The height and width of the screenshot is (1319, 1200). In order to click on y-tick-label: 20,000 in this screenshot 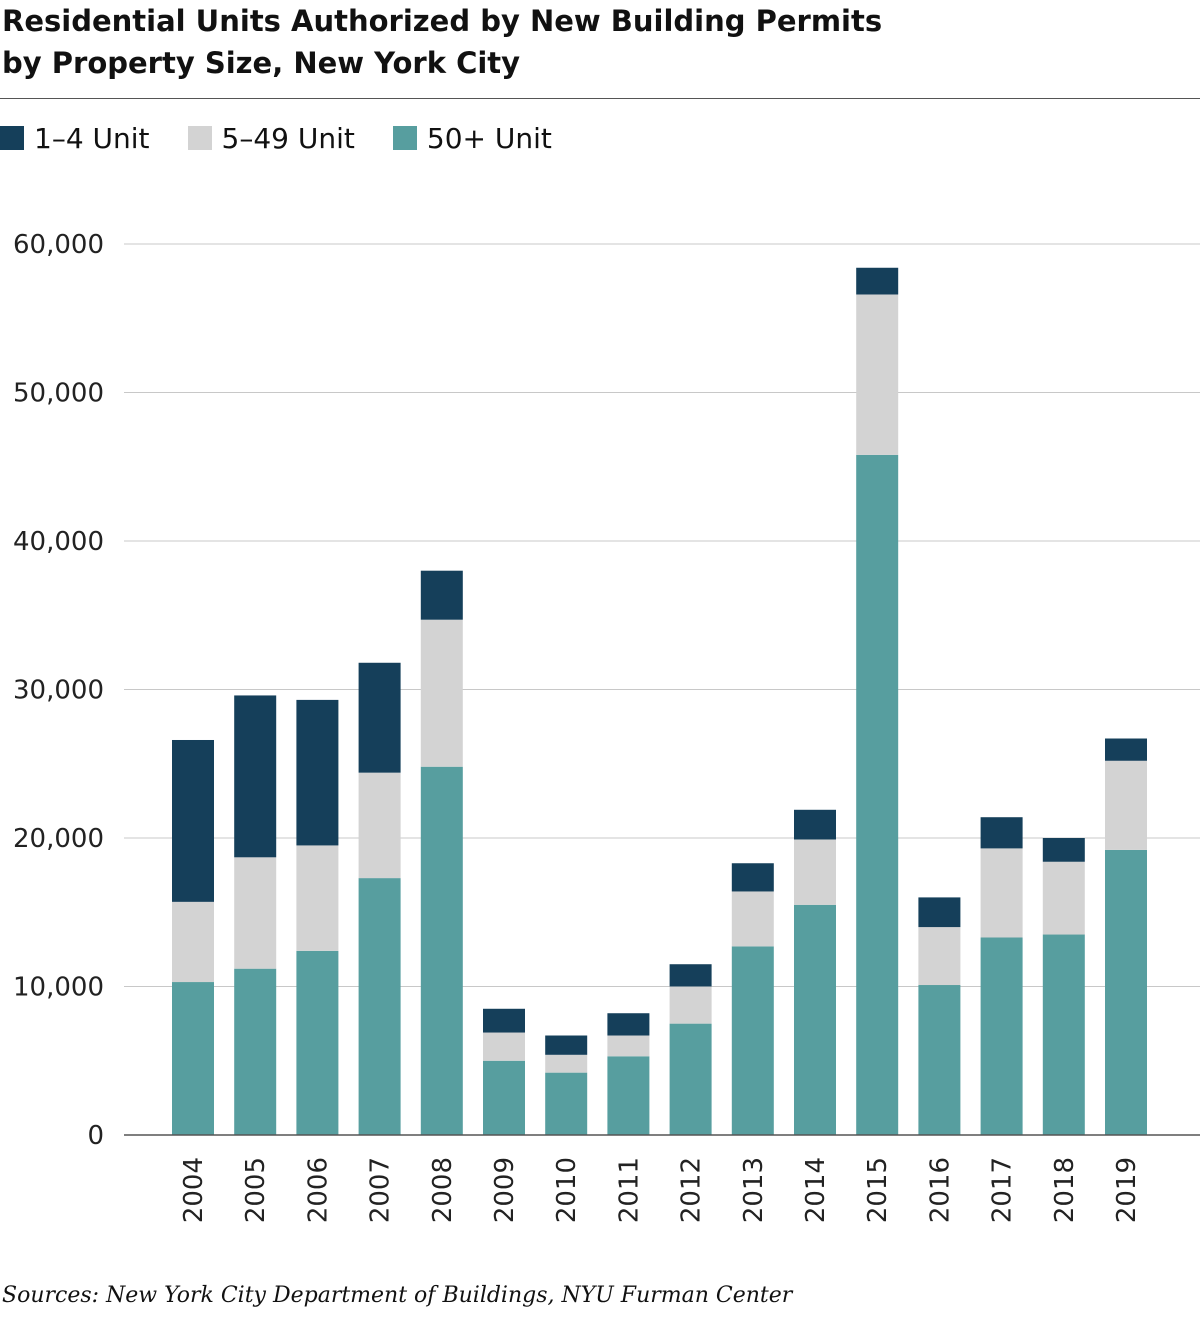, I will do `click(58, 839)`.